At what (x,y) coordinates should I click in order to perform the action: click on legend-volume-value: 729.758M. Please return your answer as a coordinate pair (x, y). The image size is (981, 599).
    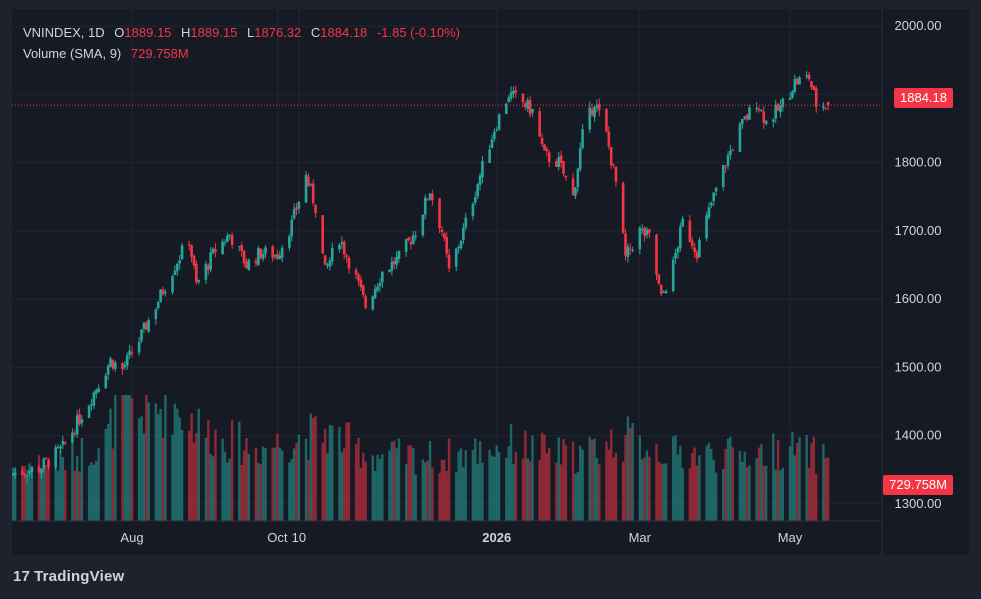
    Looking at the image, I should click on (159, 53).